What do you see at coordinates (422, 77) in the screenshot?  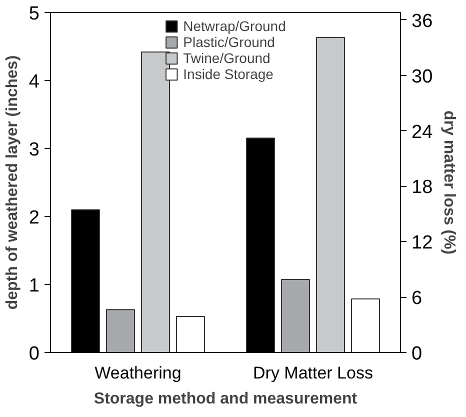 I see `y2-tick-label: 30` at bounding box center [422, 77].